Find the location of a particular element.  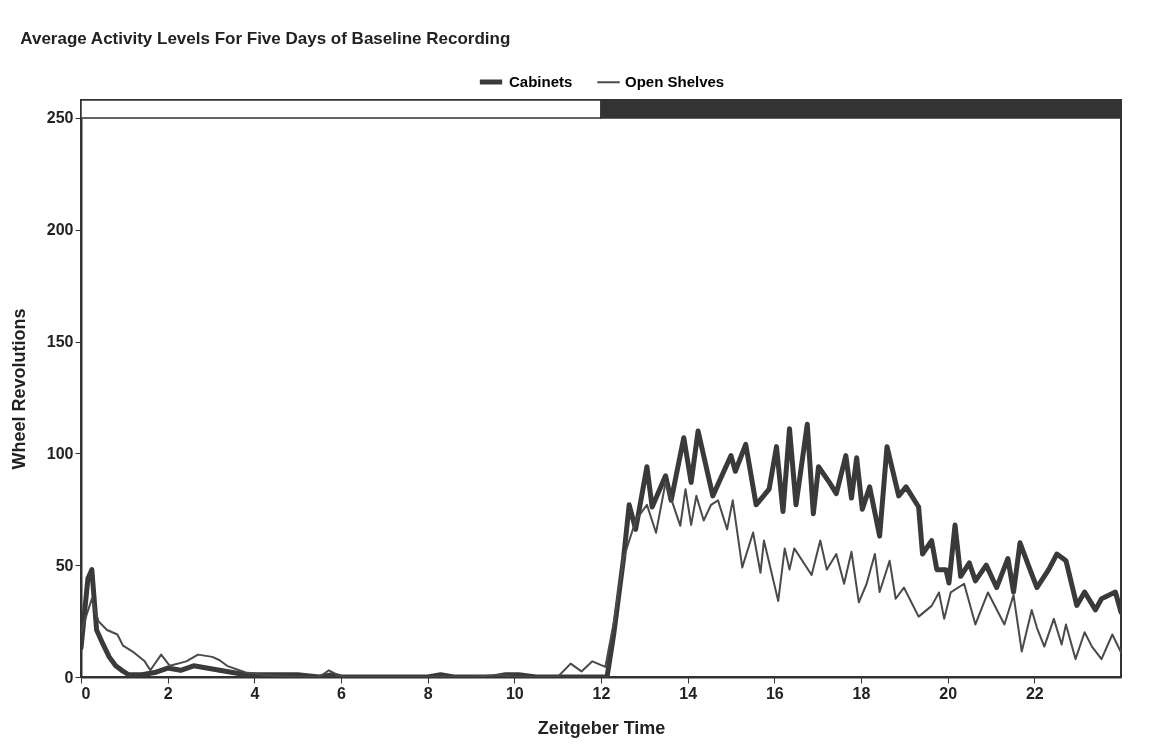

x-tick-label: 4 is located at coordinates (255, 693).